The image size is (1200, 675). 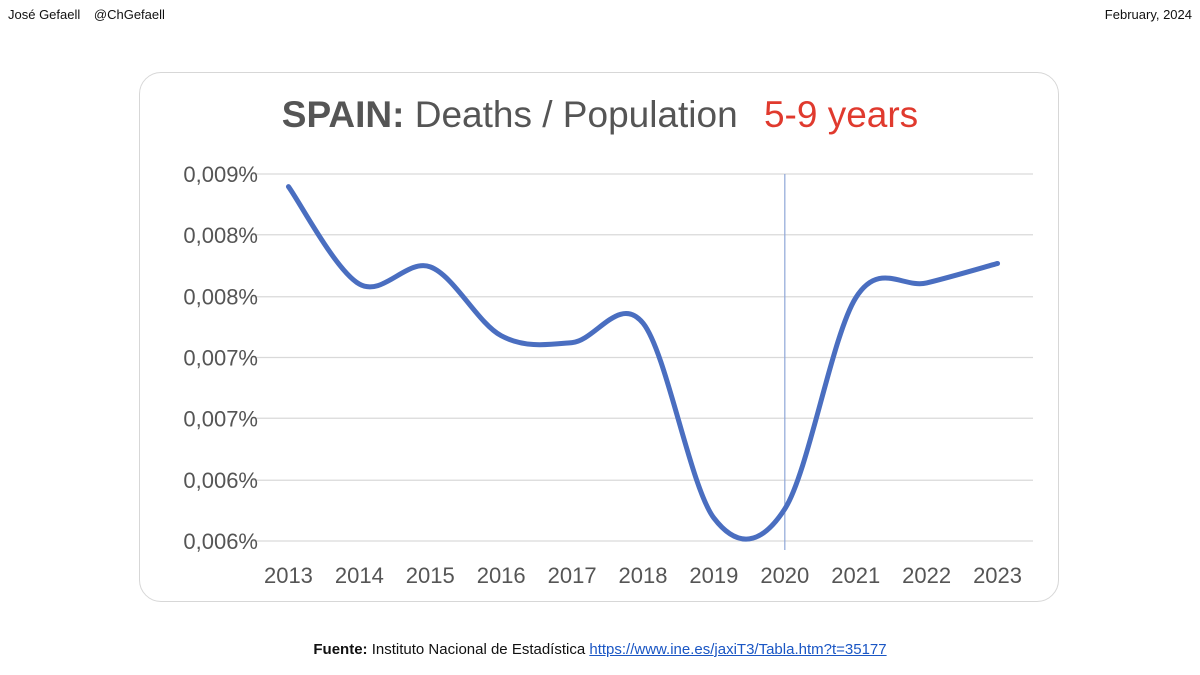 I want to click on x-tick-label: 2019, so click(x=713, y=575).